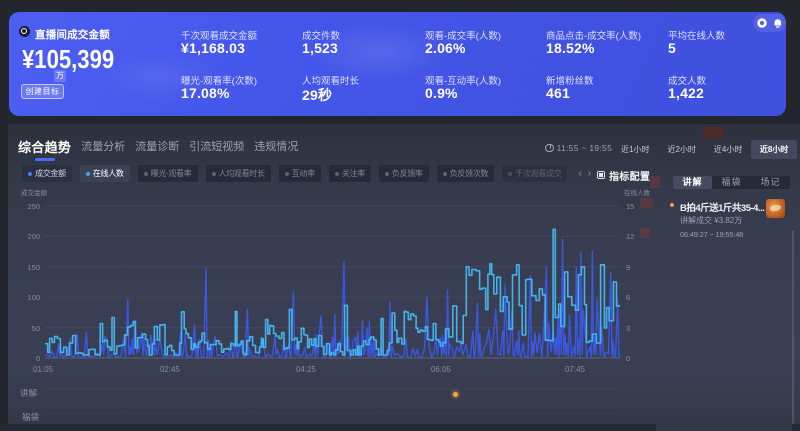 The height and width of the screenshot is (431, 800). I want to click on svg-text: 在线人数, so click(637, 192).